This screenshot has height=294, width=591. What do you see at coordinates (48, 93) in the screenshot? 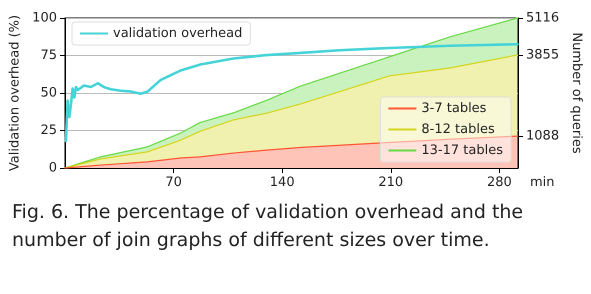
I see `y-tick-label: 50` at bounding box center [48, 93].